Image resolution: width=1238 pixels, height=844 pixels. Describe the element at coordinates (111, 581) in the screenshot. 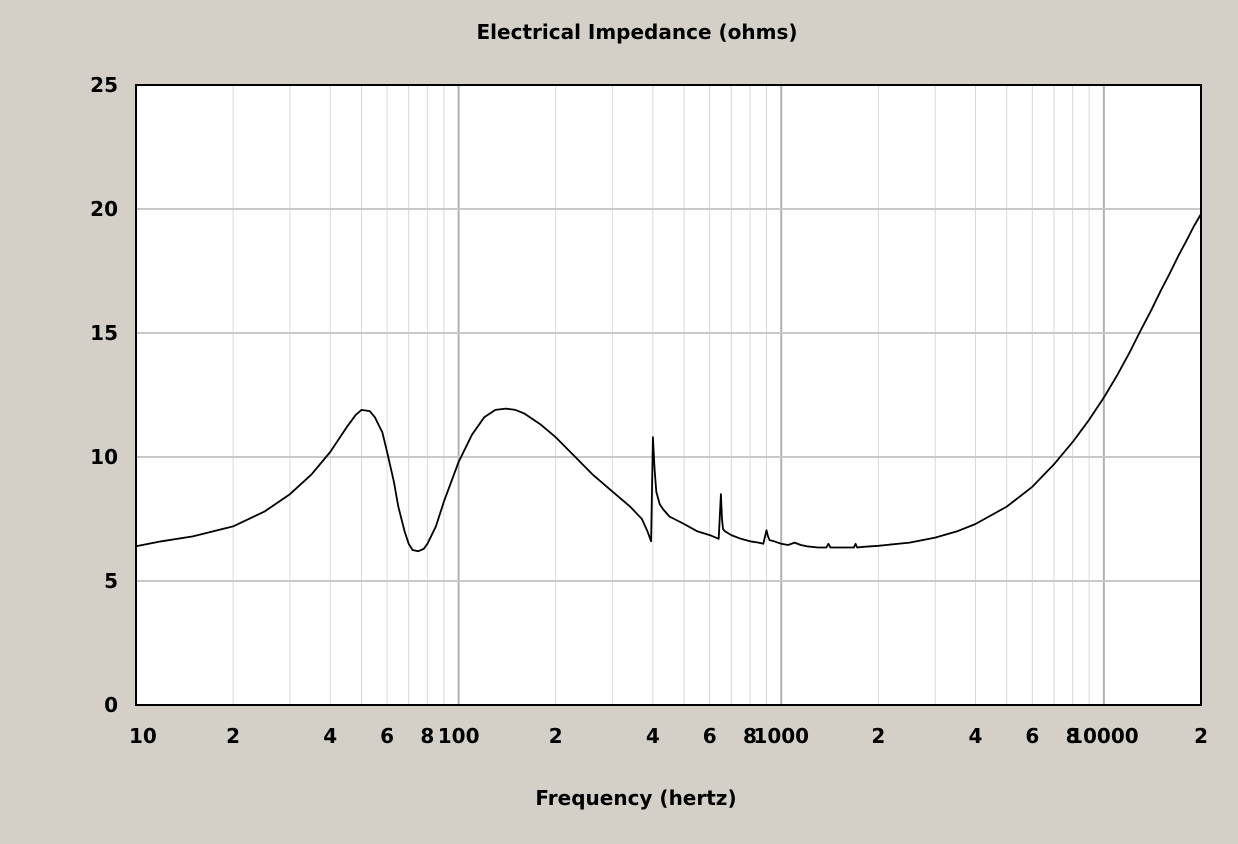

I see `y-tick-label: 5` at that location.